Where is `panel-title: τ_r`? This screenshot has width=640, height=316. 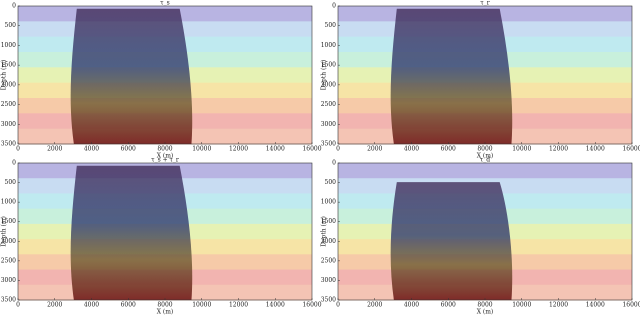
panel-title: τ_r is located at coordinates (484, 3).